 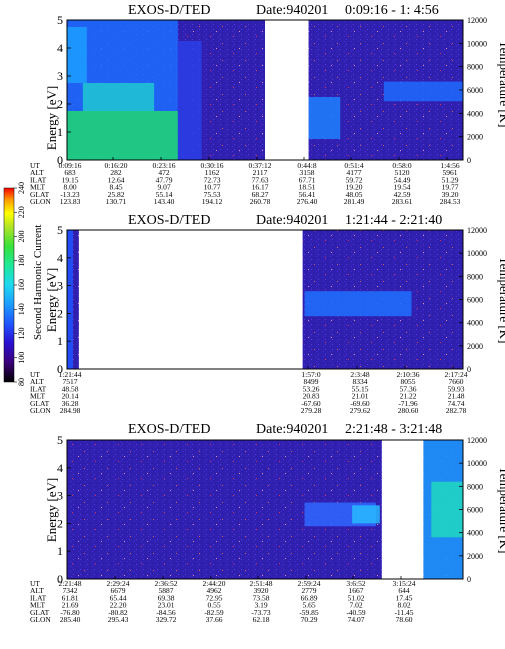 What do you see at coordinates (118, 590) in the screenshot?
I see `orbit-cell: 6679` at bounding box center [118, 590].